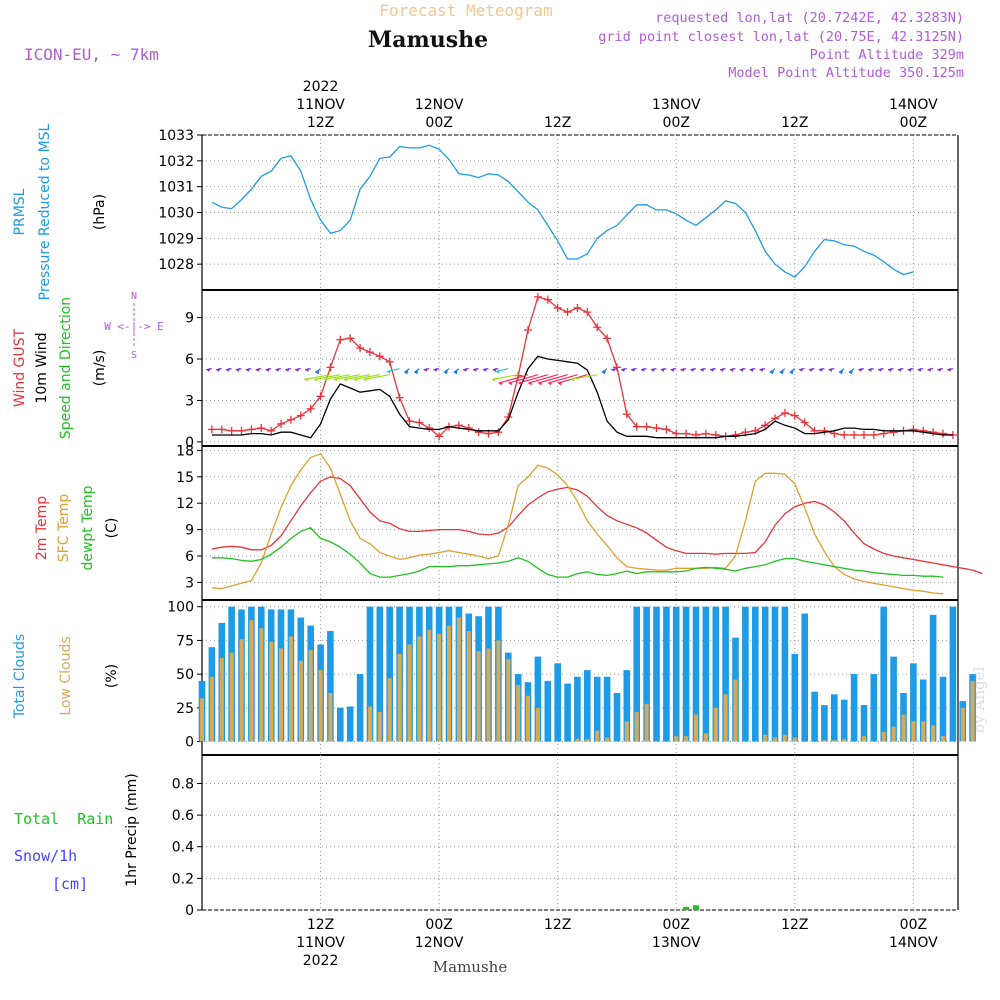  I want to click on dew-label: dewpt Temp, so click(88, 527).